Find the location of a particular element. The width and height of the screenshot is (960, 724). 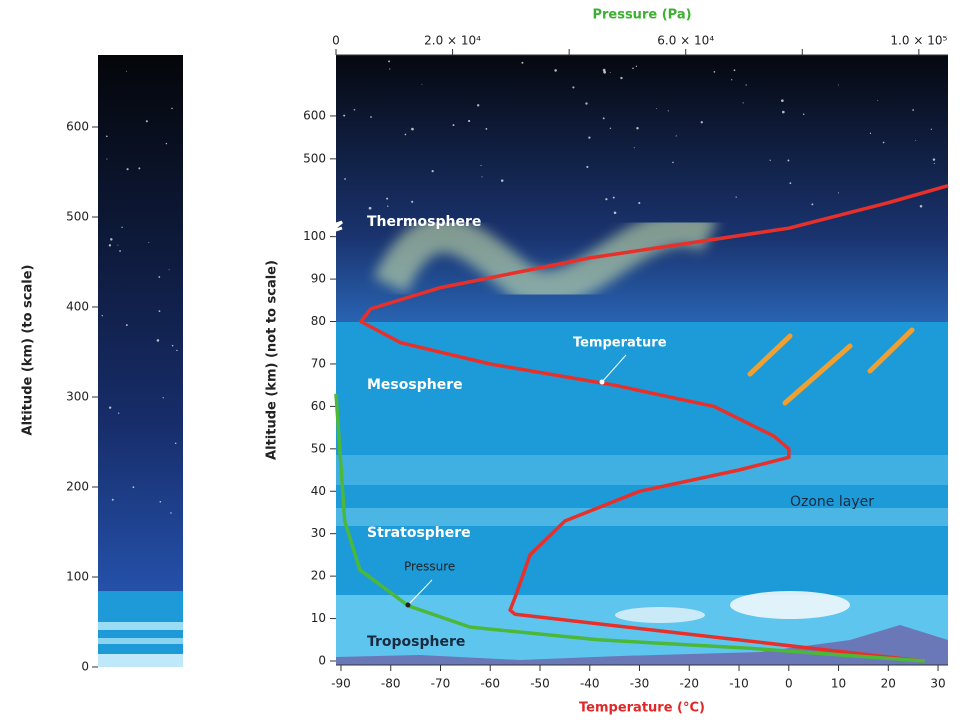

x2-tick-label: 1.0 × 10⁵ is located at coordinates (918, 41).